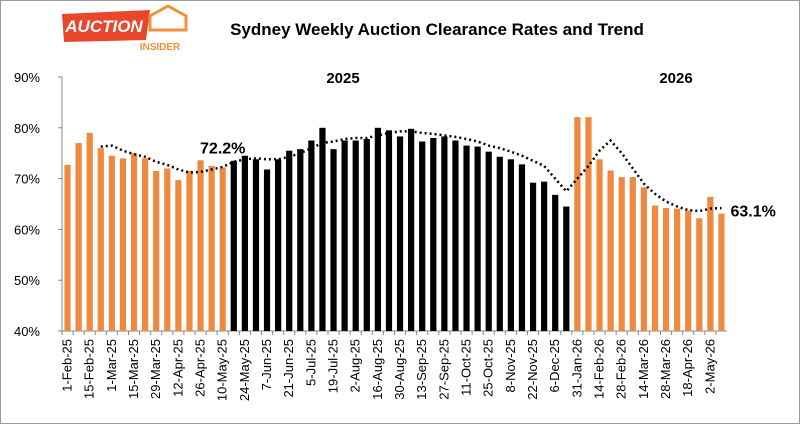 The image size is (800, 424). What do you see at coordinates (27, 77) in the screenshot?
I see `y-tick-label: 90%` at bounding box center [27, 77].